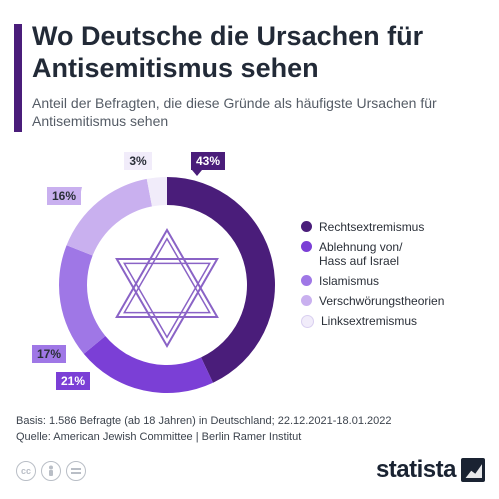 This screenshot has width=499, height=499. What do you see at coordinates (382, 301) in the screenshot?
I see `legend-label: Verschwörungstheorien` at bounding box center [382, 301].